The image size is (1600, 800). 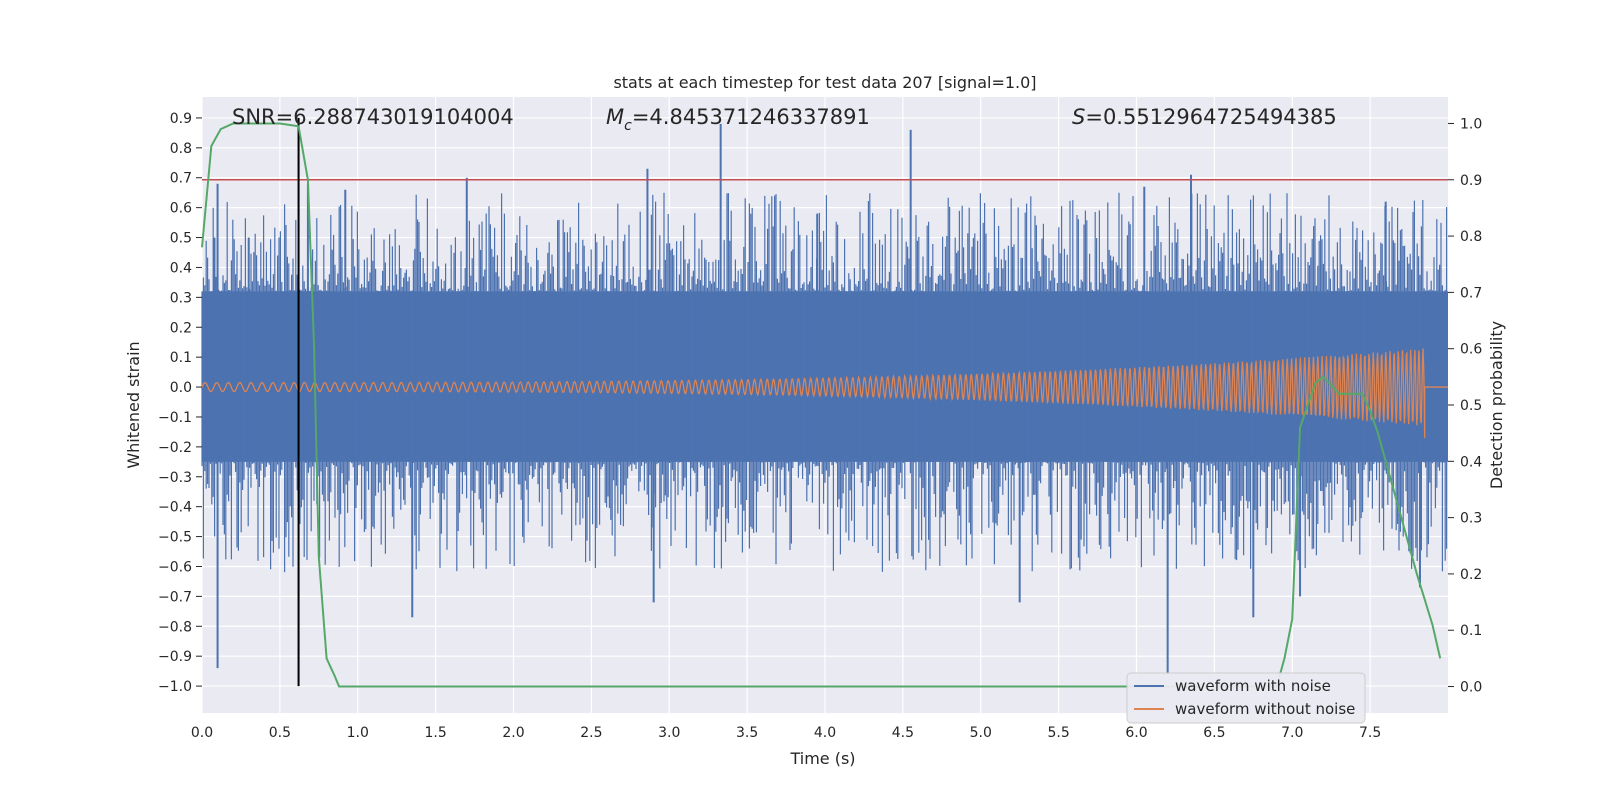 I want to click on y-tick-label: −0.9, so click(x=175, y=657).